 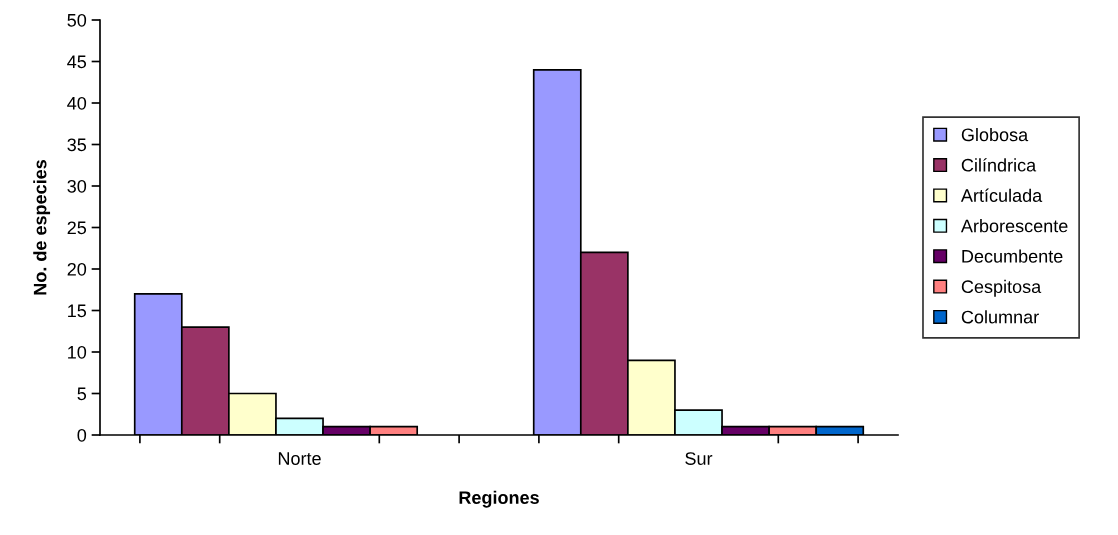 I want to click on y-tick-label: 25, so click(x=77, y=228).